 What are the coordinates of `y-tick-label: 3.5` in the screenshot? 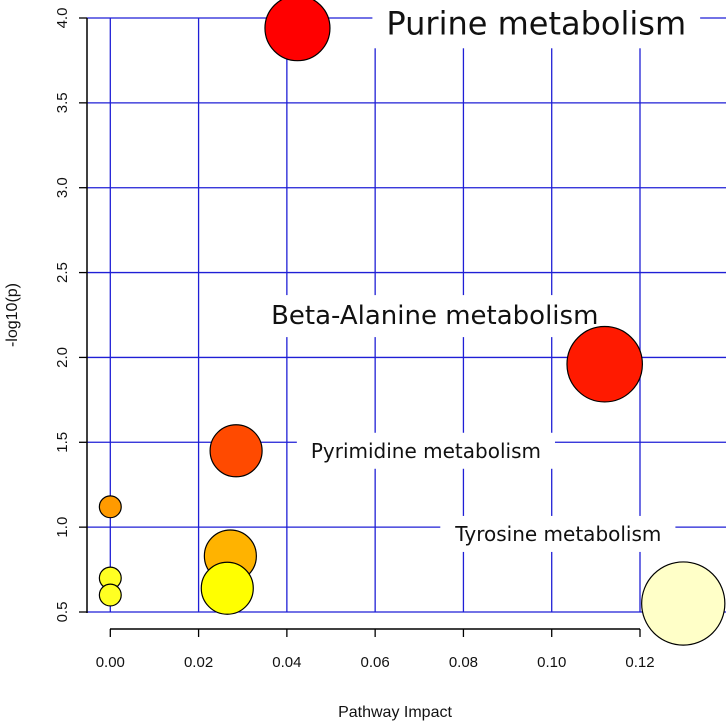 It's located at (62, 102).